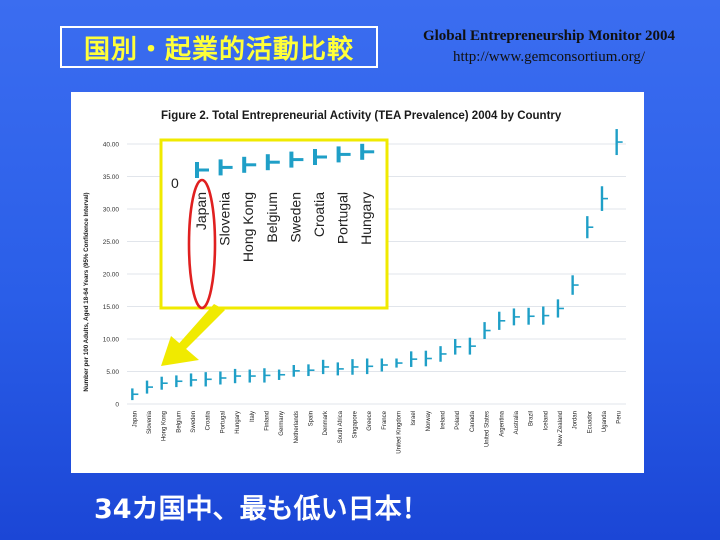 The width and height of the screenshot is (720, 540). What do you see at coordinates (201, 211) in the screenshot?
I see `zoom-country-label: Japan` at bounding box center [201, 211].